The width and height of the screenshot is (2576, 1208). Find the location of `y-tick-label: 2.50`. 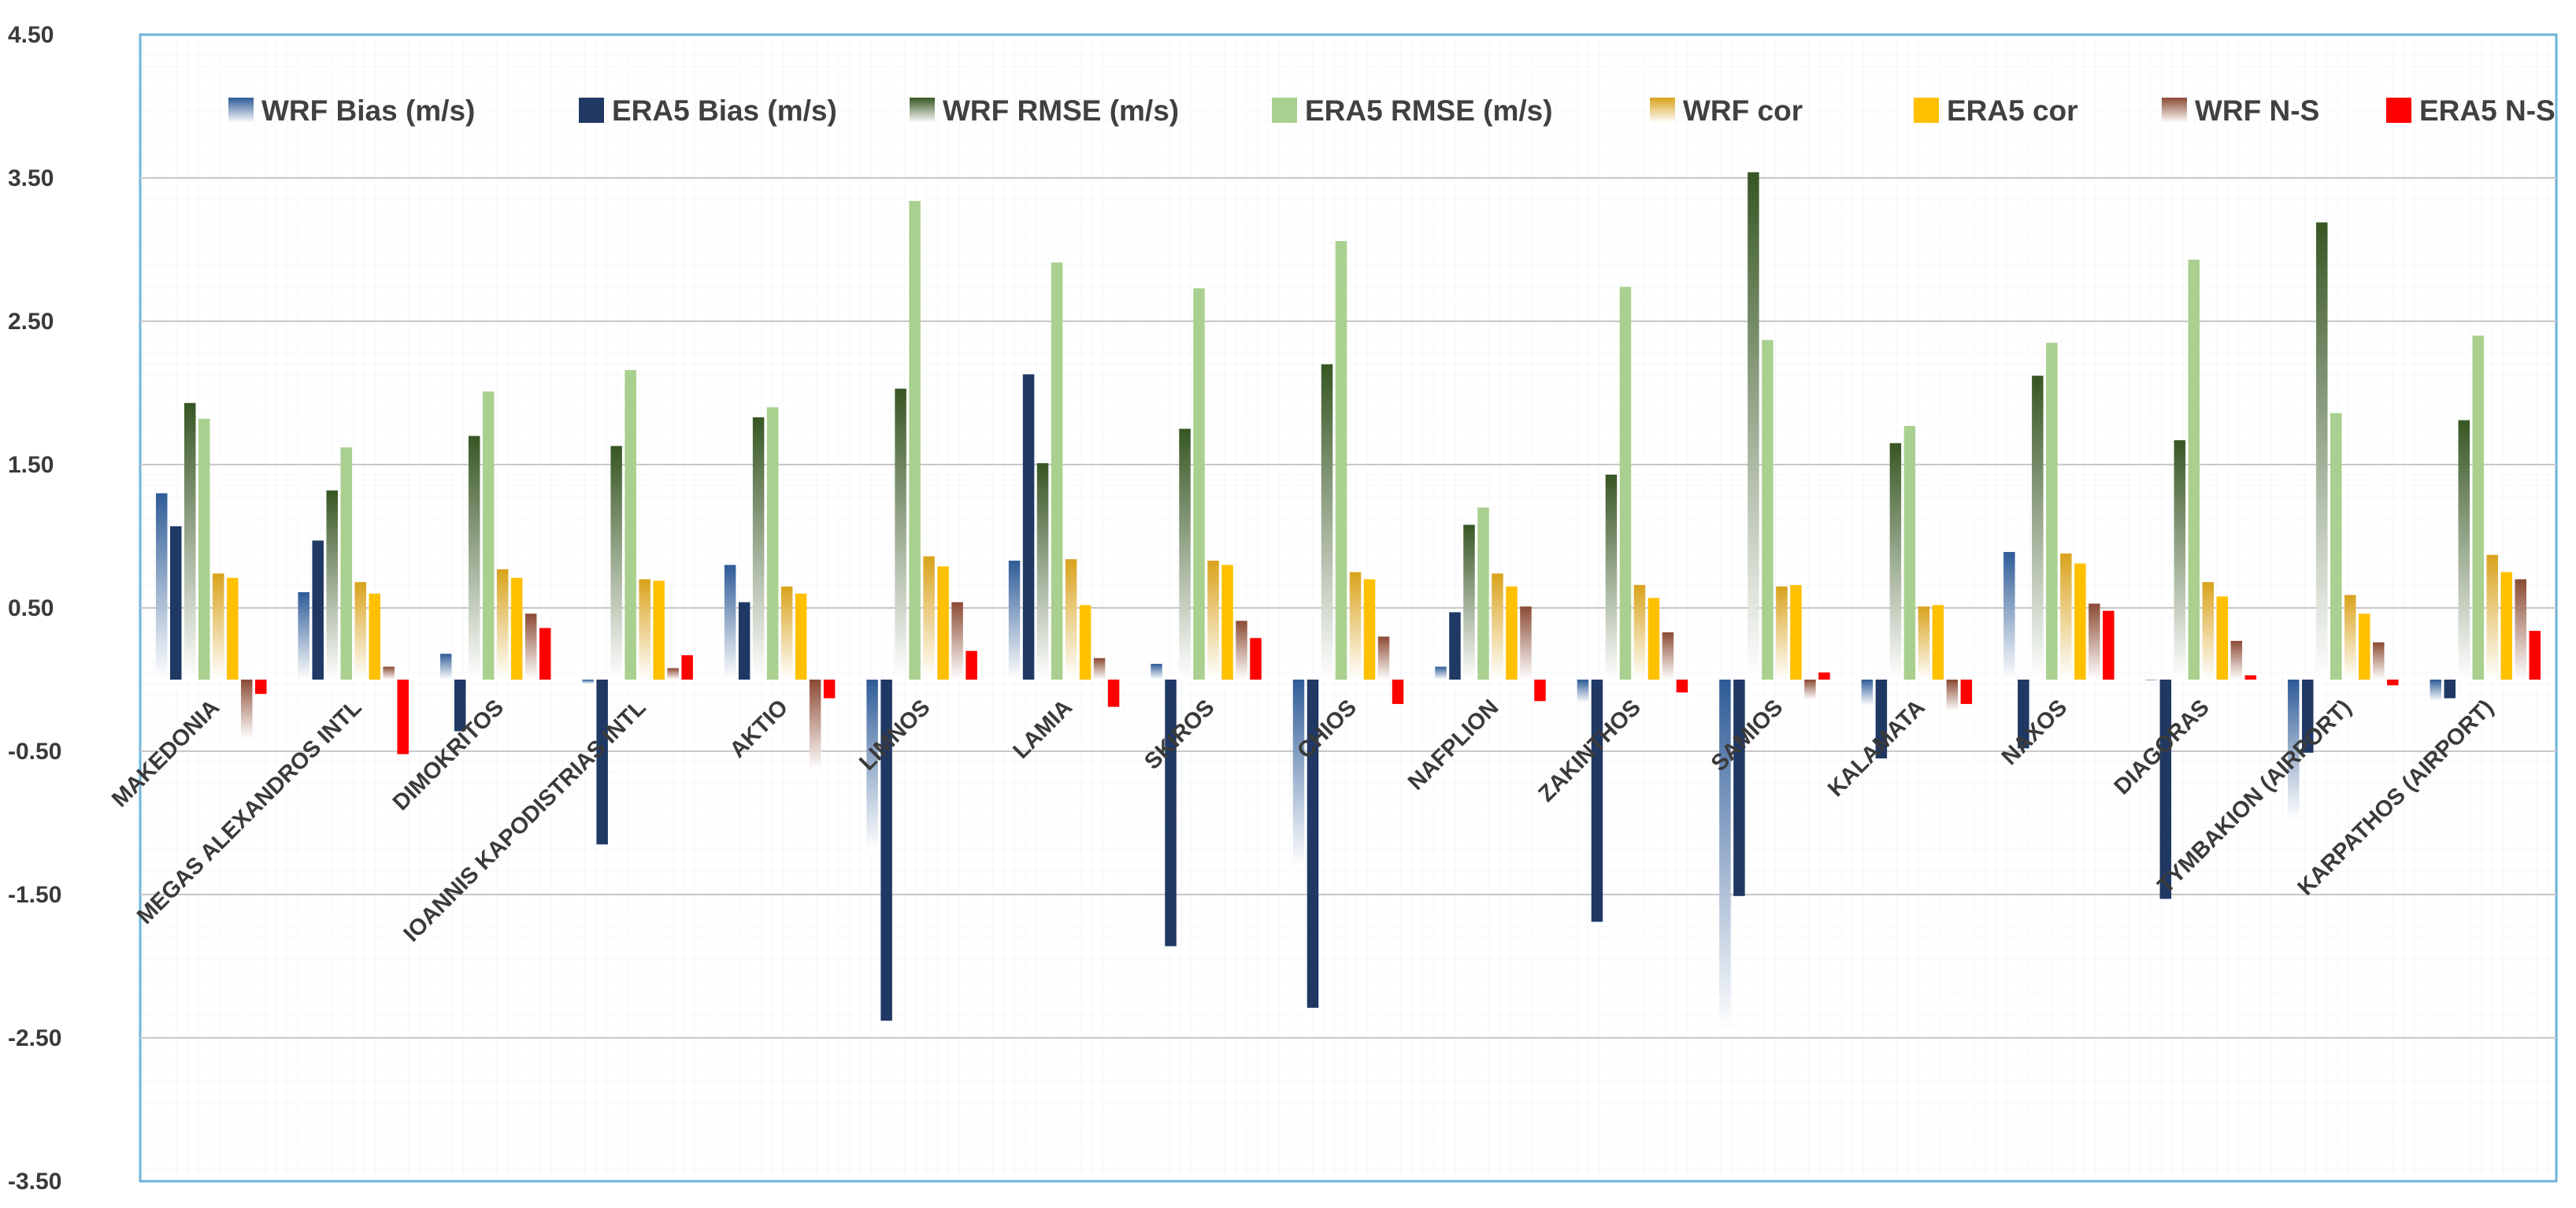

y-tick-label: 2.50 is located at coordinates (31, 322).